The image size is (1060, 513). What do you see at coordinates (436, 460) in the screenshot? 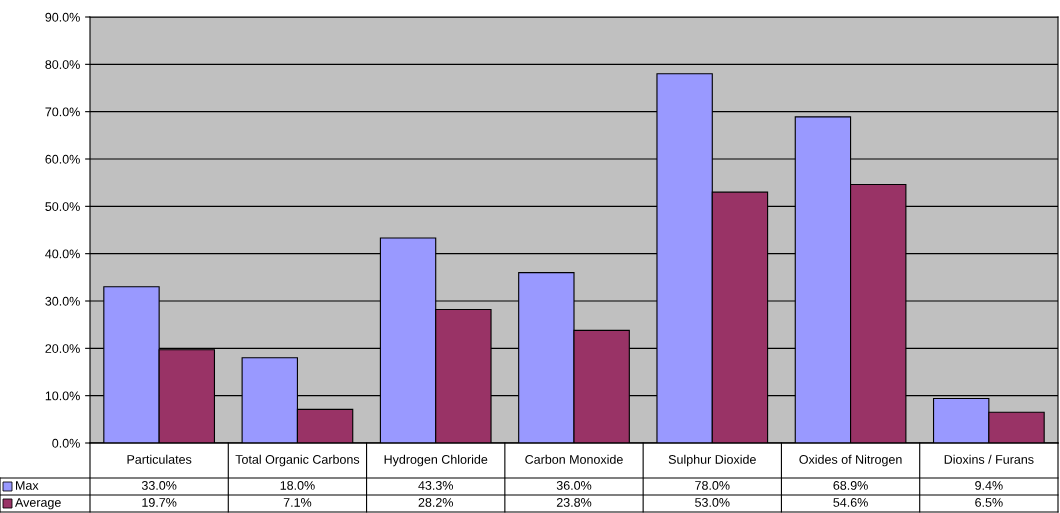
I see `x-tick-label: Hydrogen Chloride` at bounding box center [436, 460].